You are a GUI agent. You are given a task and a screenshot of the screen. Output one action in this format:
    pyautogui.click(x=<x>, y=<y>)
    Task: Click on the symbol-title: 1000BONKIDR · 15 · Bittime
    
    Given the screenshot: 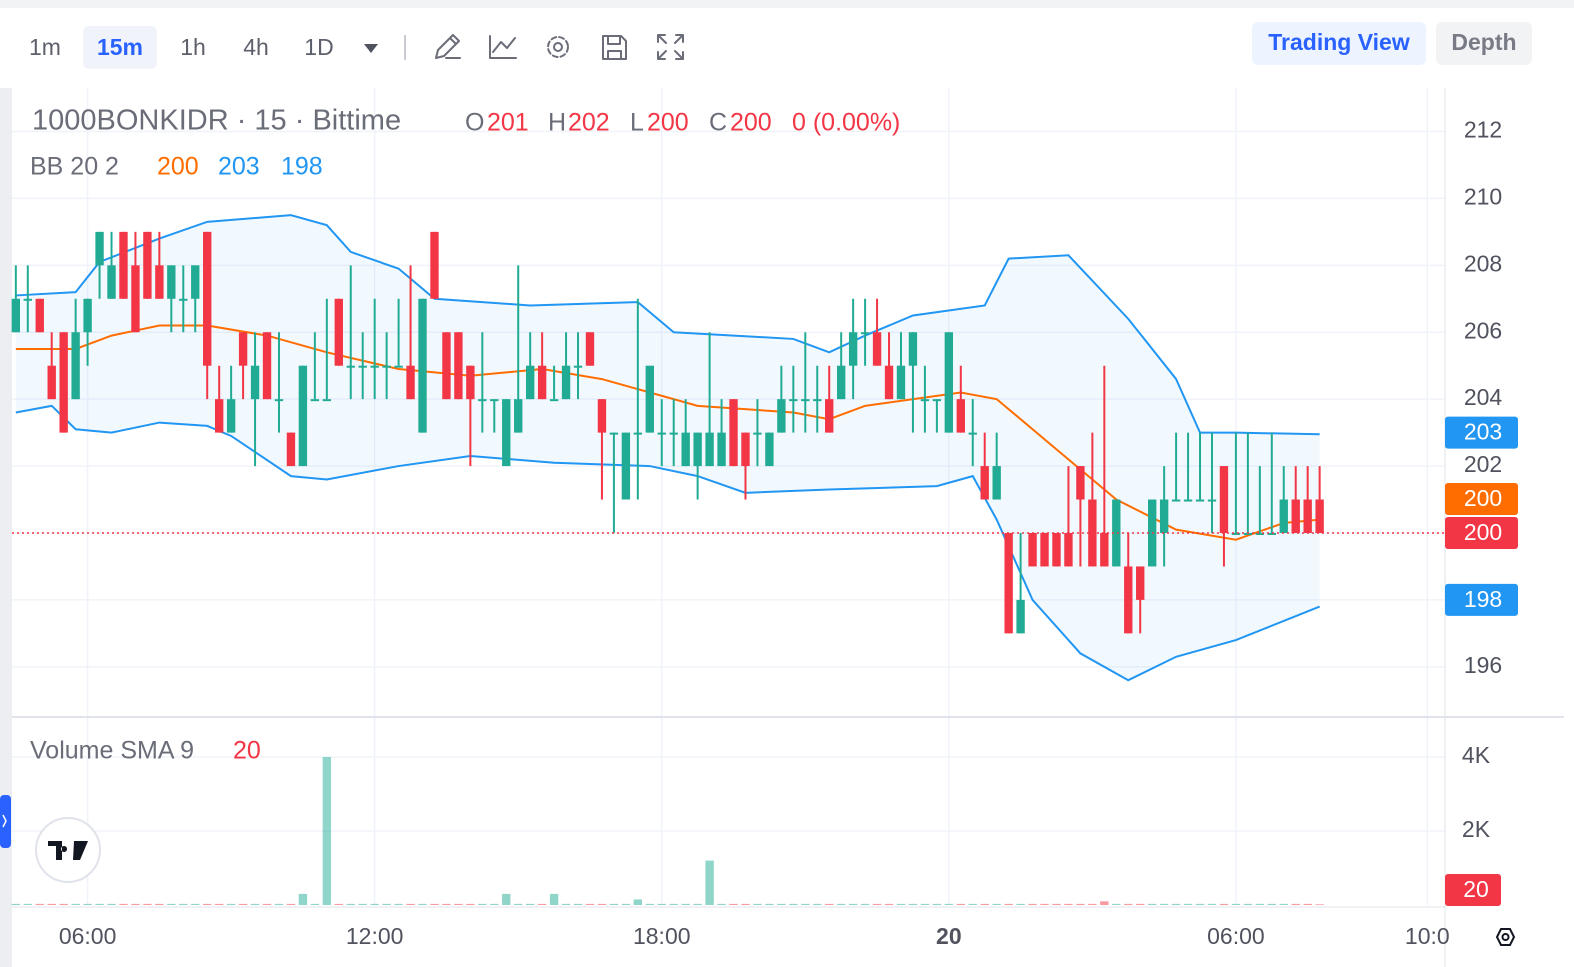 What is the action you would take?
    pyautogui.click(x=216, y=121)
    